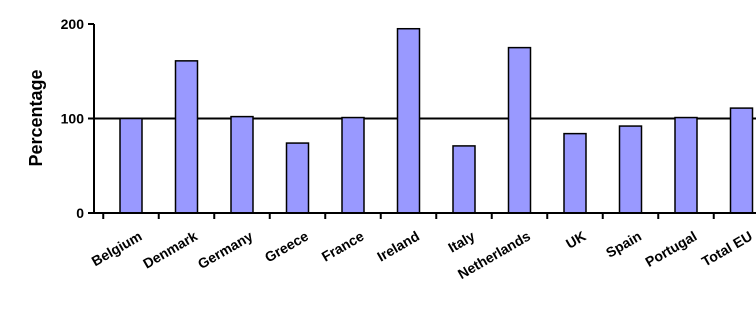  What do you see at coordinates (727, 249) in the screenshot?
I see `x-tick-label-total-eu: Total EU` at bounding box center [727, 249].